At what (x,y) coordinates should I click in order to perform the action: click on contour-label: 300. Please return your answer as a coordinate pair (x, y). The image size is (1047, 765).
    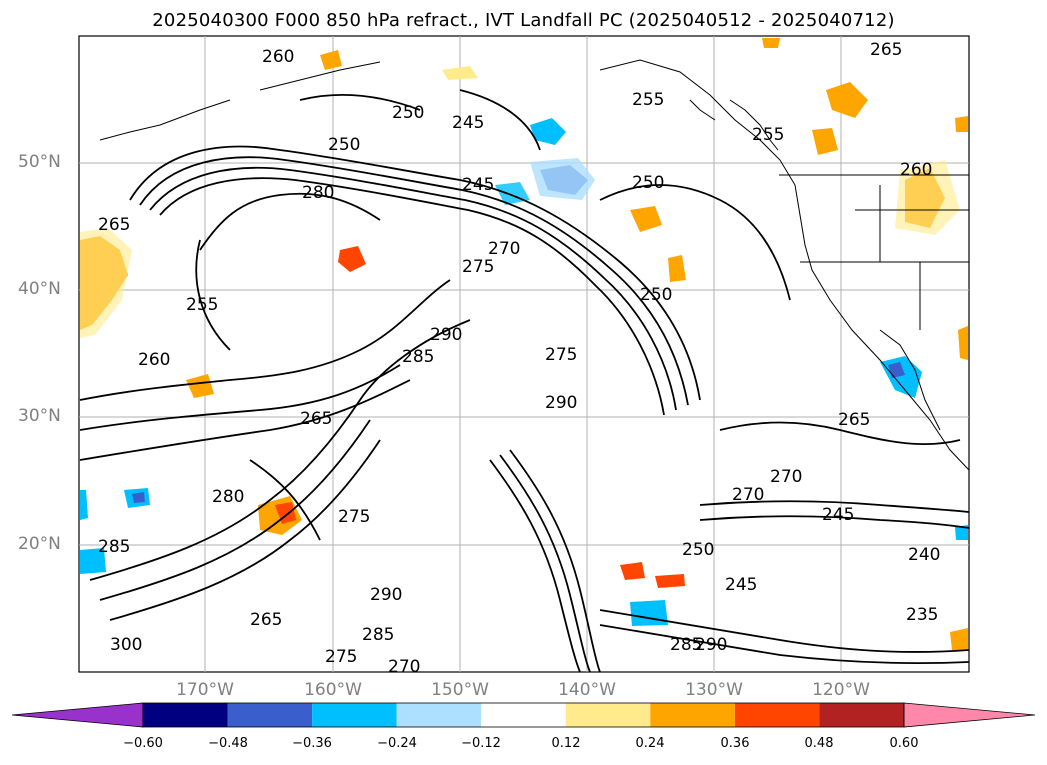
    Looking at the image, I should click on (126, 645).